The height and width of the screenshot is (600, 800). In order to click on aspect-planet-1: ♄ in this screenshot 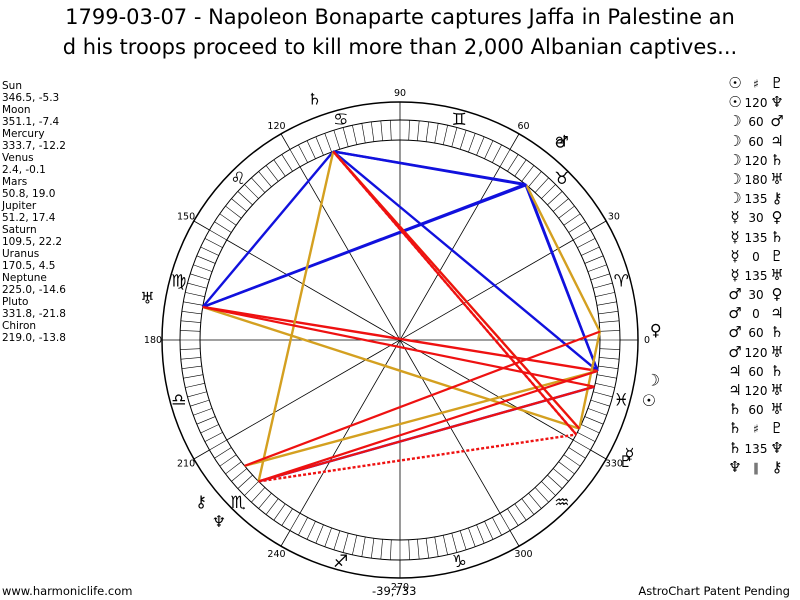, I will do `click(735, 428)`.